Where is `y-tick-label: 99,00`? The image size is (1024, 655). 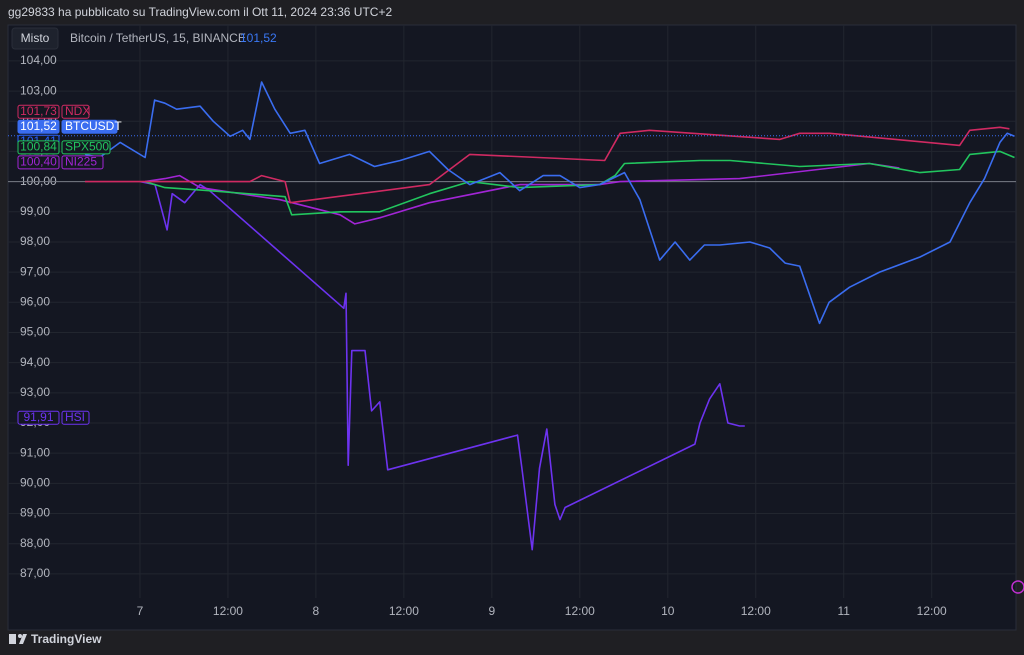 y-tick-label: 99,00 is located at coordinates (35, 211).